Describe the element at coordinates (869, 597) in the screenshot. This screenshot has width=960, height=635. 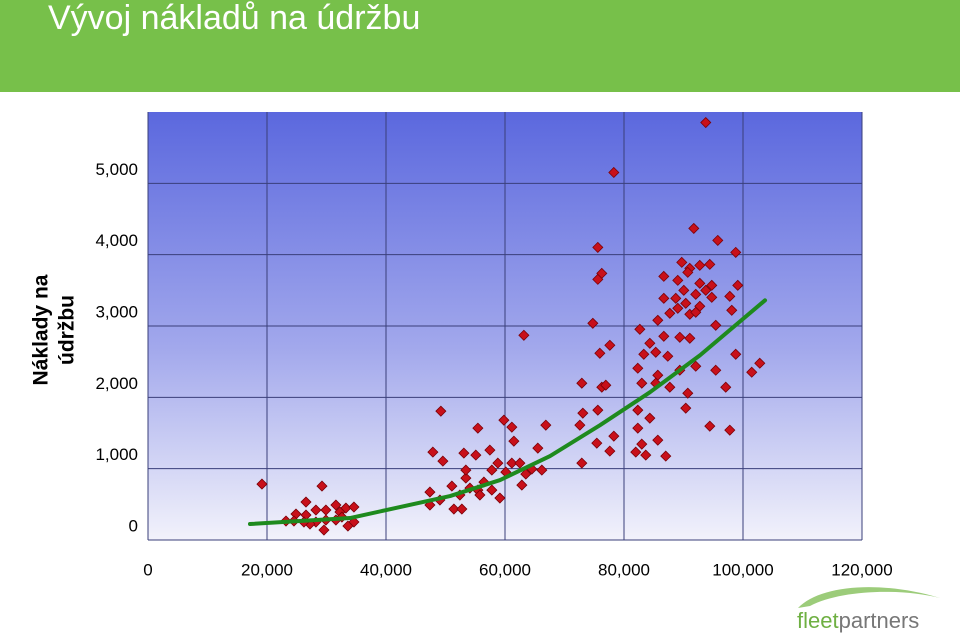
I see `logo-swoosh` at that location.